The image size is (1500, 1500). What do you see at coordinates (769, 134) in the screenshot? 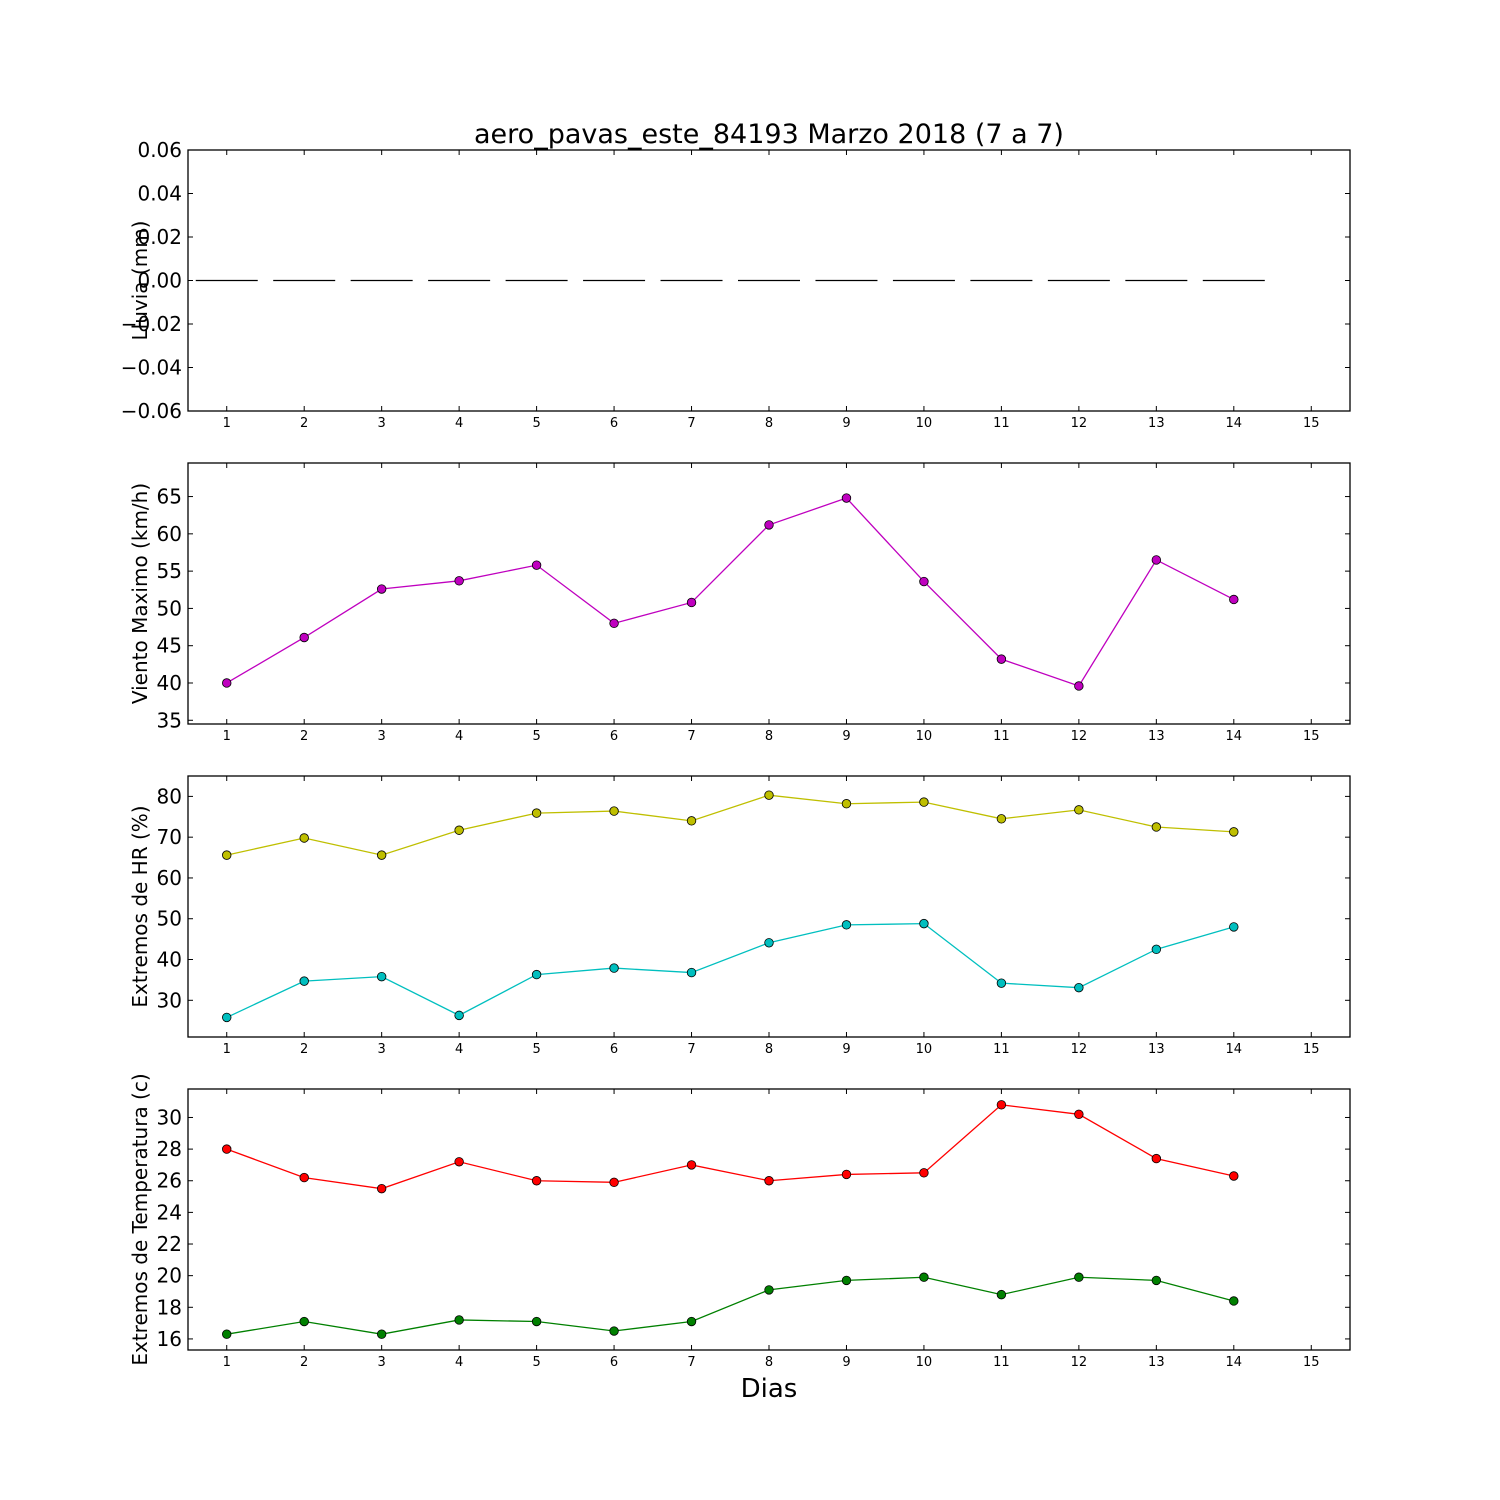
I see `chart-title: aero_pavas_este_84193 Marzo 2018 (7 a 7)` at bounding box center [769, 134].